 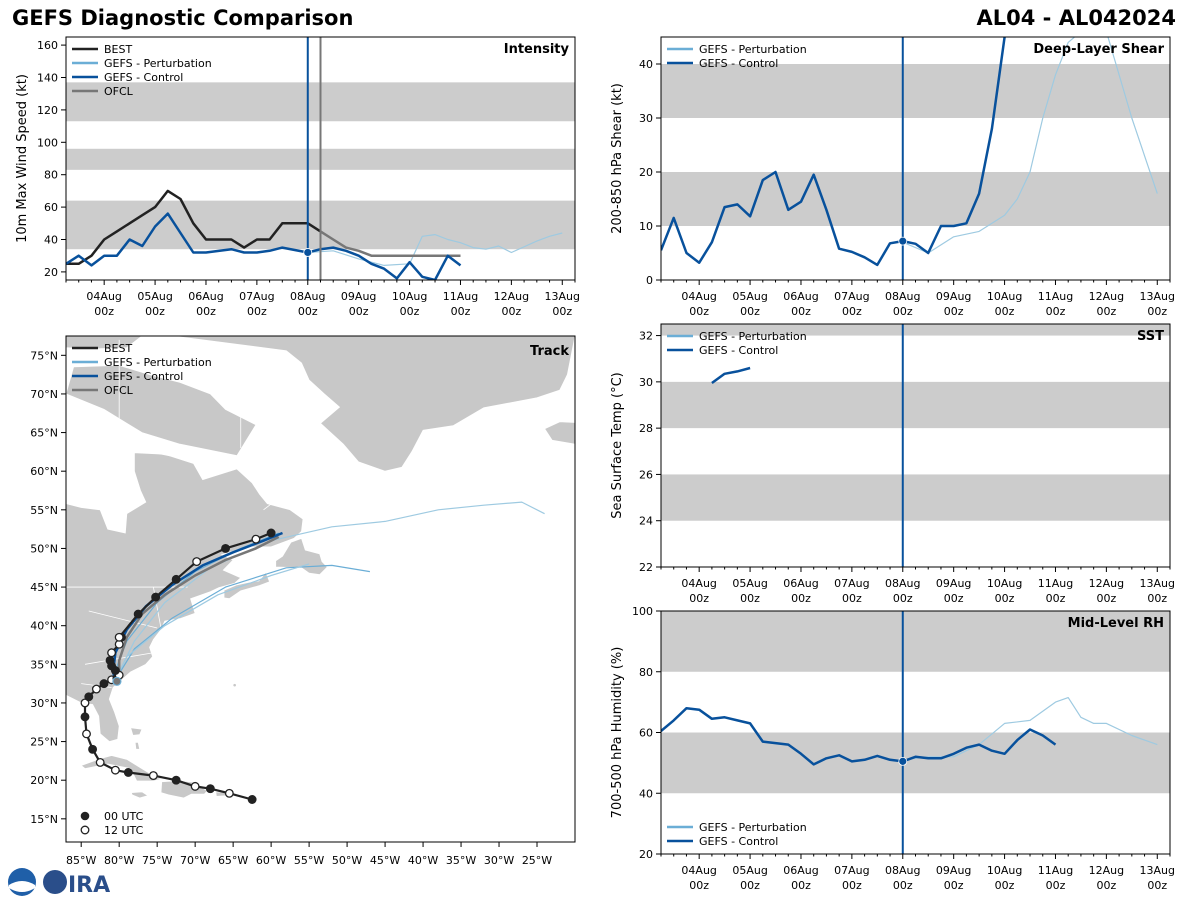 I want to click on legend-00utc-marker, so click(x=85, y=816).